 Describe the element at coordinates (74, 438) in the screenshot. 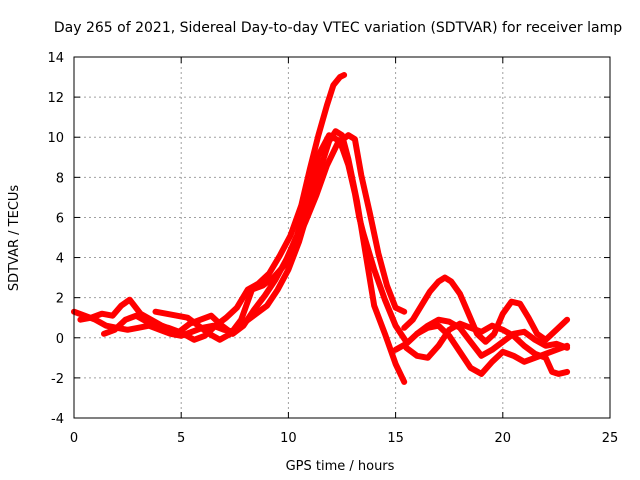

I see `x-tick-label: 0` at that location.